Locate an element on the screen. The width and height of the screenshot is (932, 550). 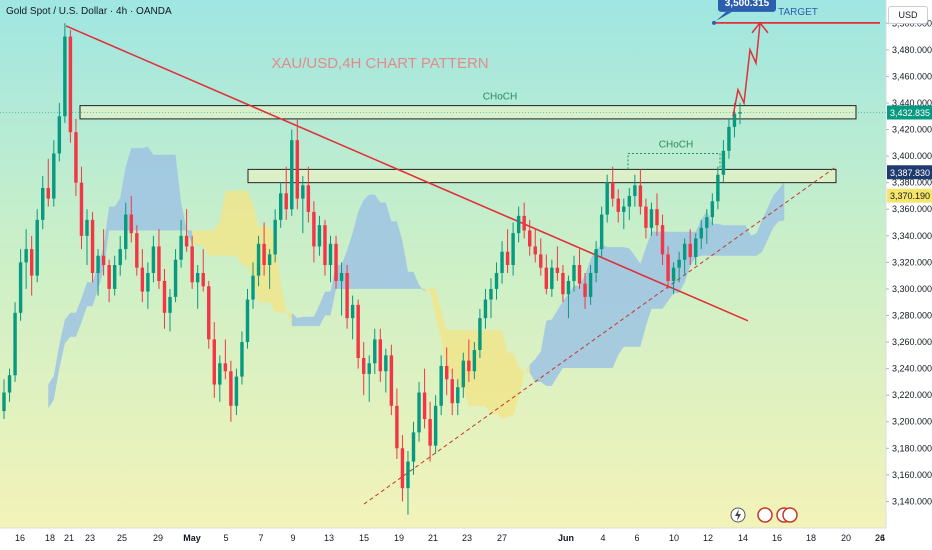
x-tick-label: 15 is located at coordinates (364, 538).